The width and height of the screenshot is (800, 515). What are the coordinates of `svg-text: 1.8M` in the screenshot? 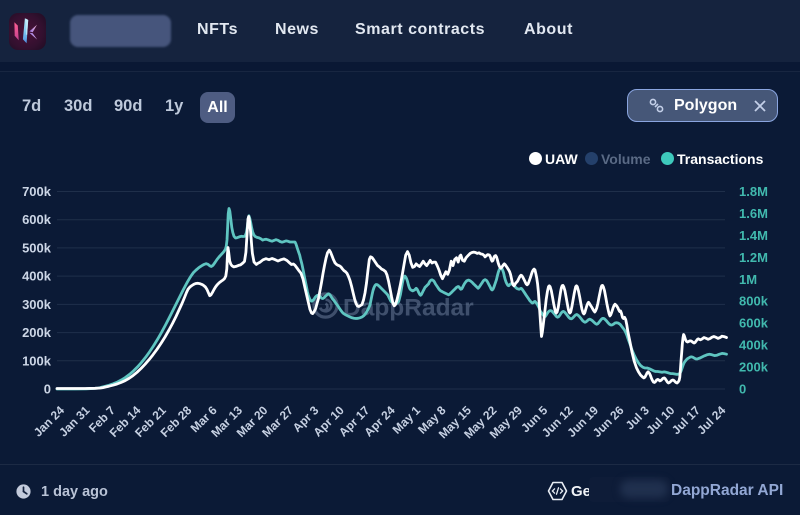 It's located at (753, 191).